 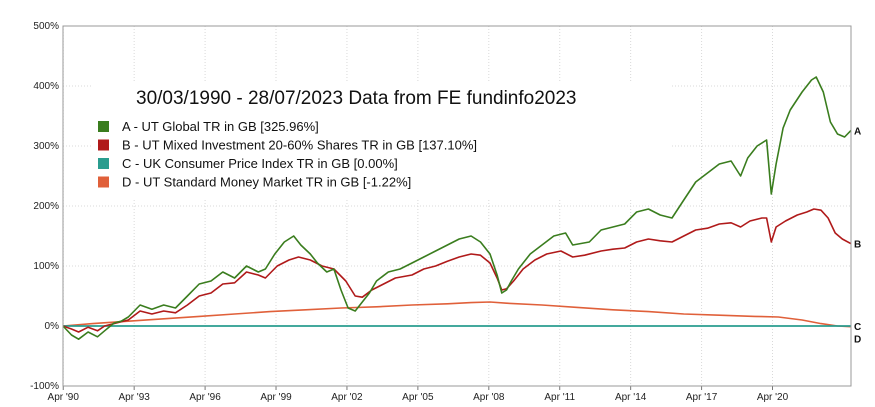 What do you see at coordinates (702, 397) in the screenshot?
I see `x-tick-label: Apr '17` at bounding box center [702, 397].